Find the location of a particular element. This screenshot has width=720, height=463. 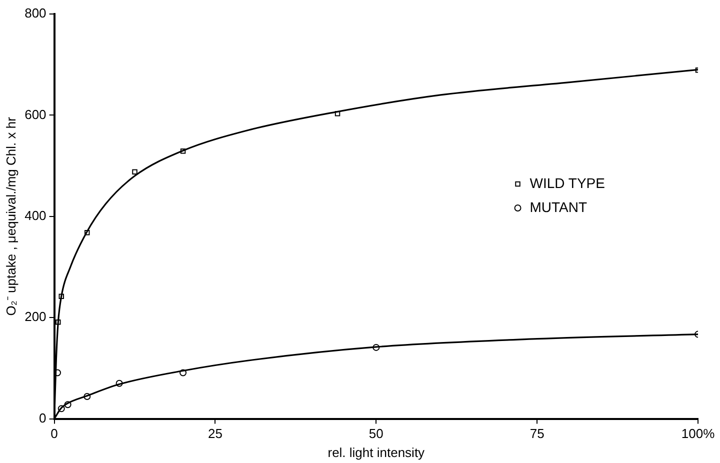

x-tick-label: 100% is located at coordinates (698, 434).